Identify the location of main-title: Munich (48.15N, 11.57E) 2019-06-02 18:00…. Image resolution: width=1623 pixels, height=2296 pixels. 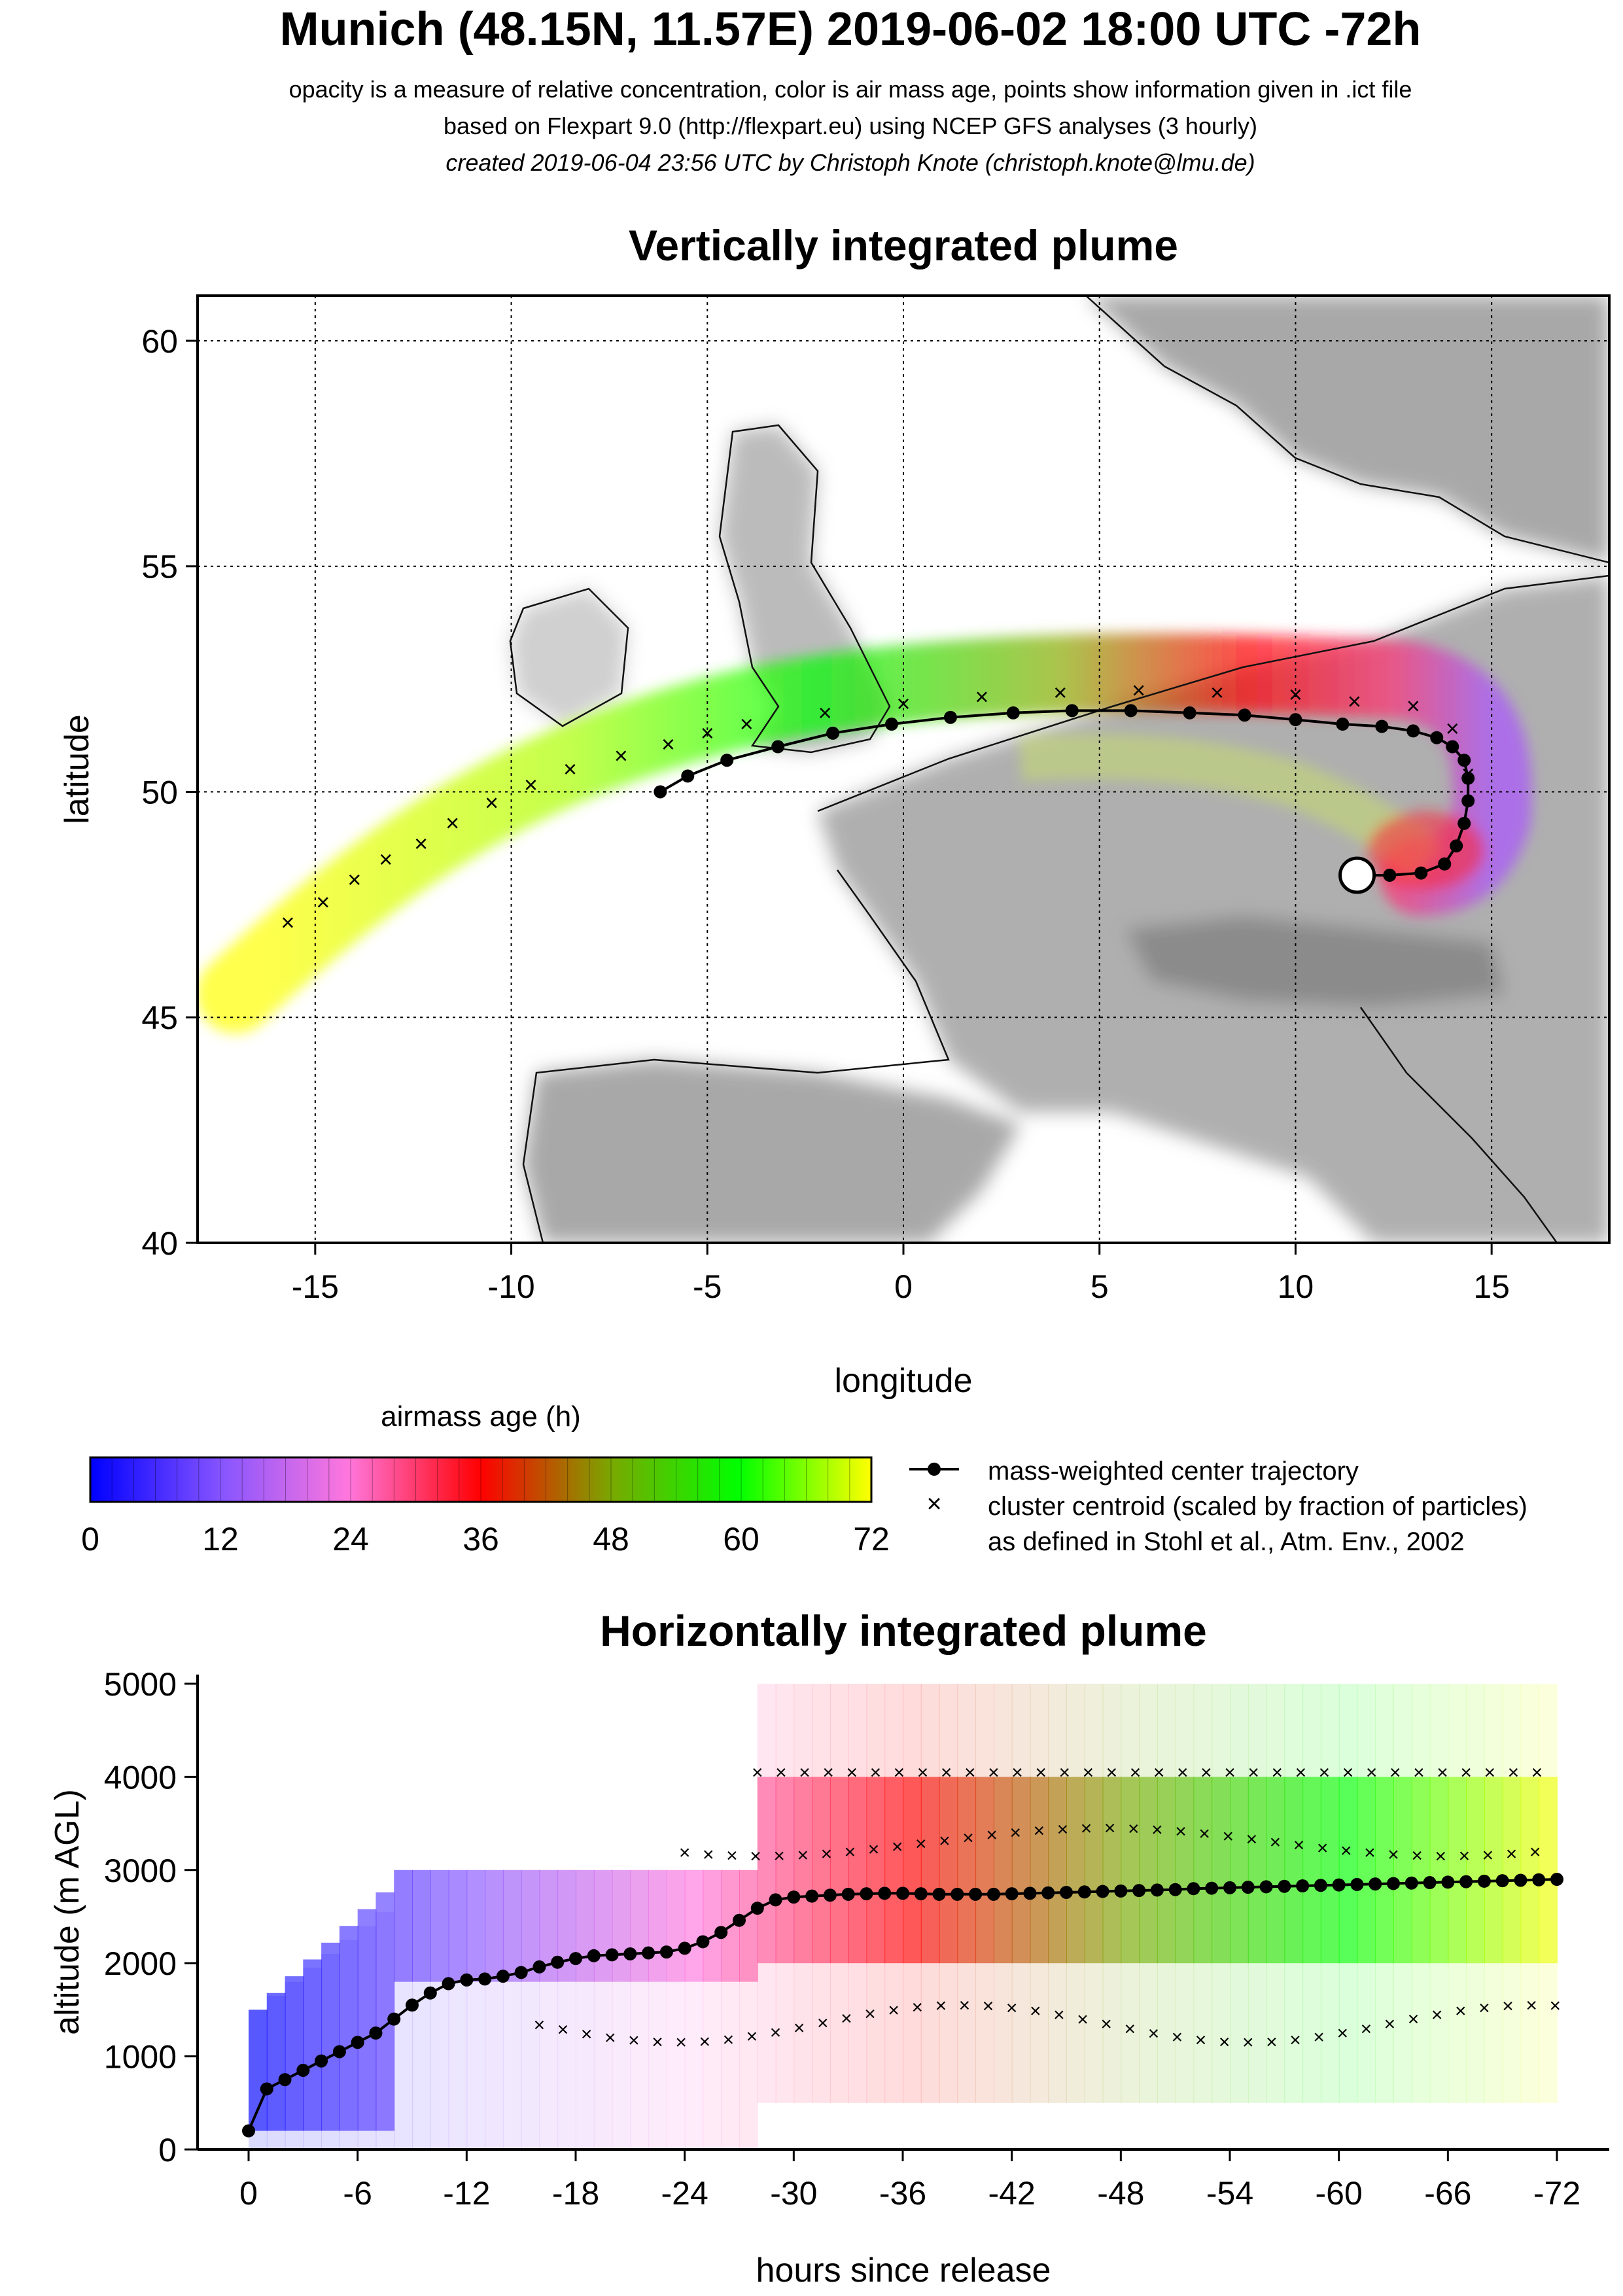
(850, 29).